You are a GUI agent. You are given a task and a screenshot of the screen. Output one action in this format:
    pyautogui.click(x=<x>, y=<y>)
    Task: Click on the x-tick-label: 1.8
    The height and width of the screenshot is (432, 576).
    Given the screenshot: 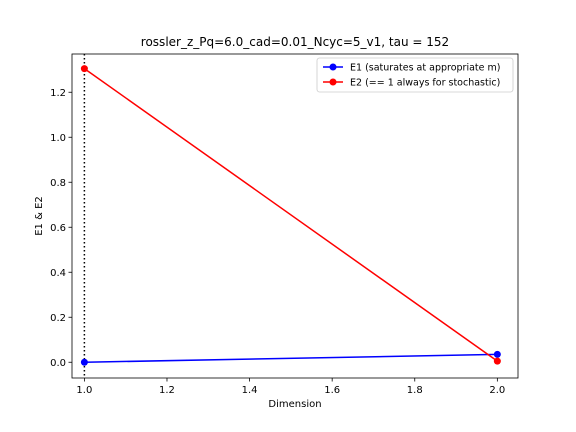 What is the action you would take?
    pyautogui.click(x=415, y=390)
    